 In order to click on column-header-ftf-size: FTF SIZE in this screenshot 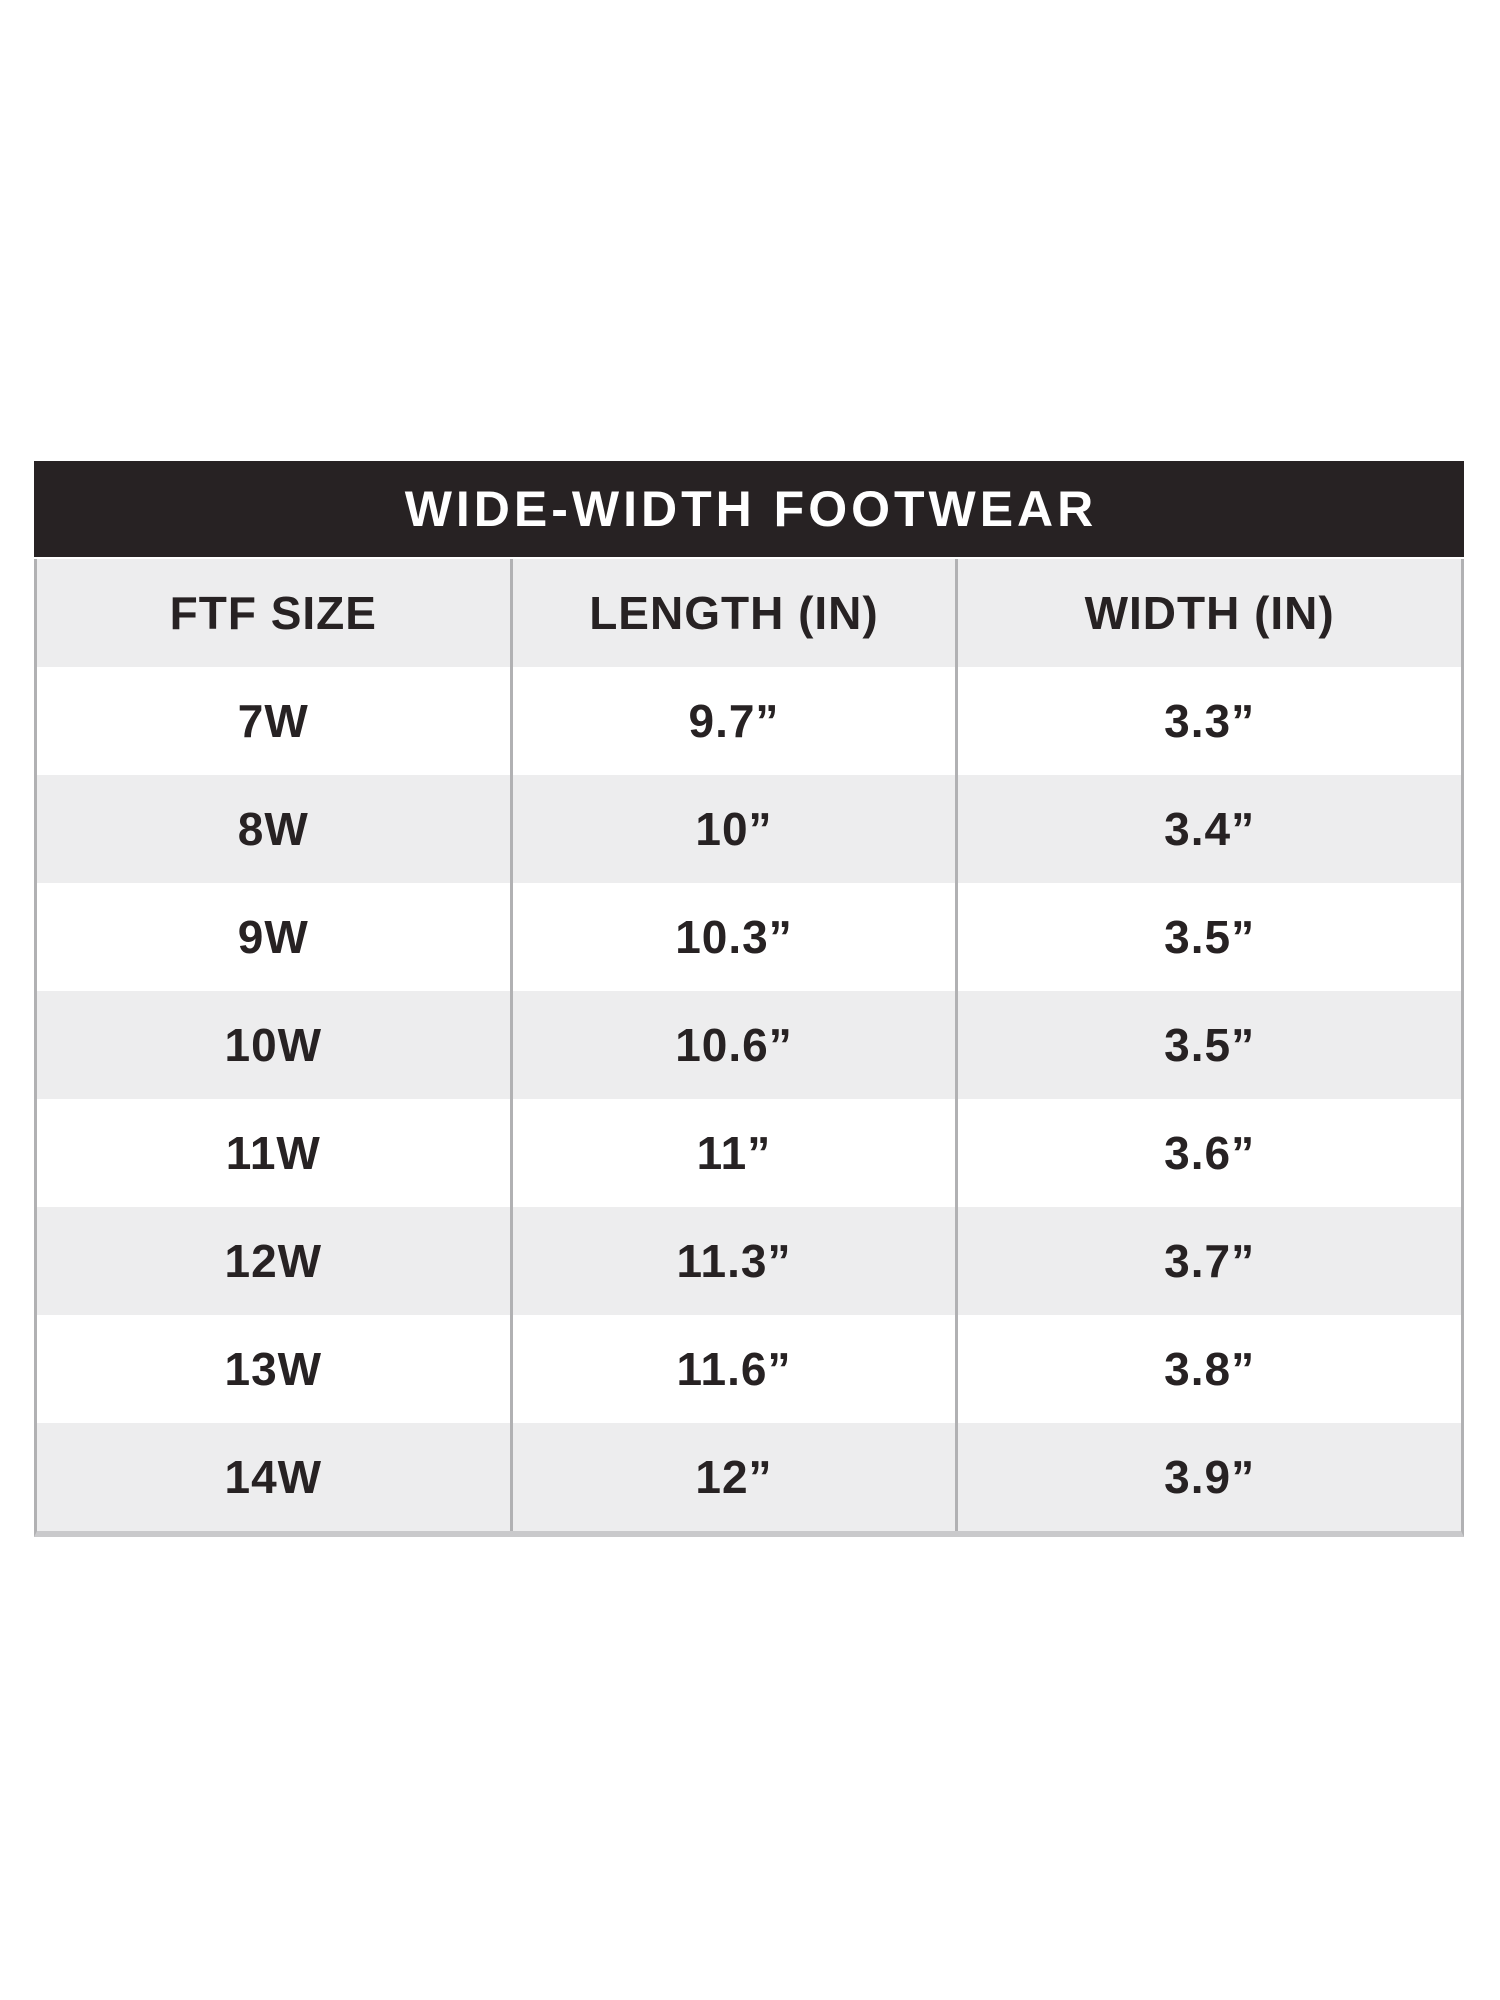, I will do `click(275, 613)`.